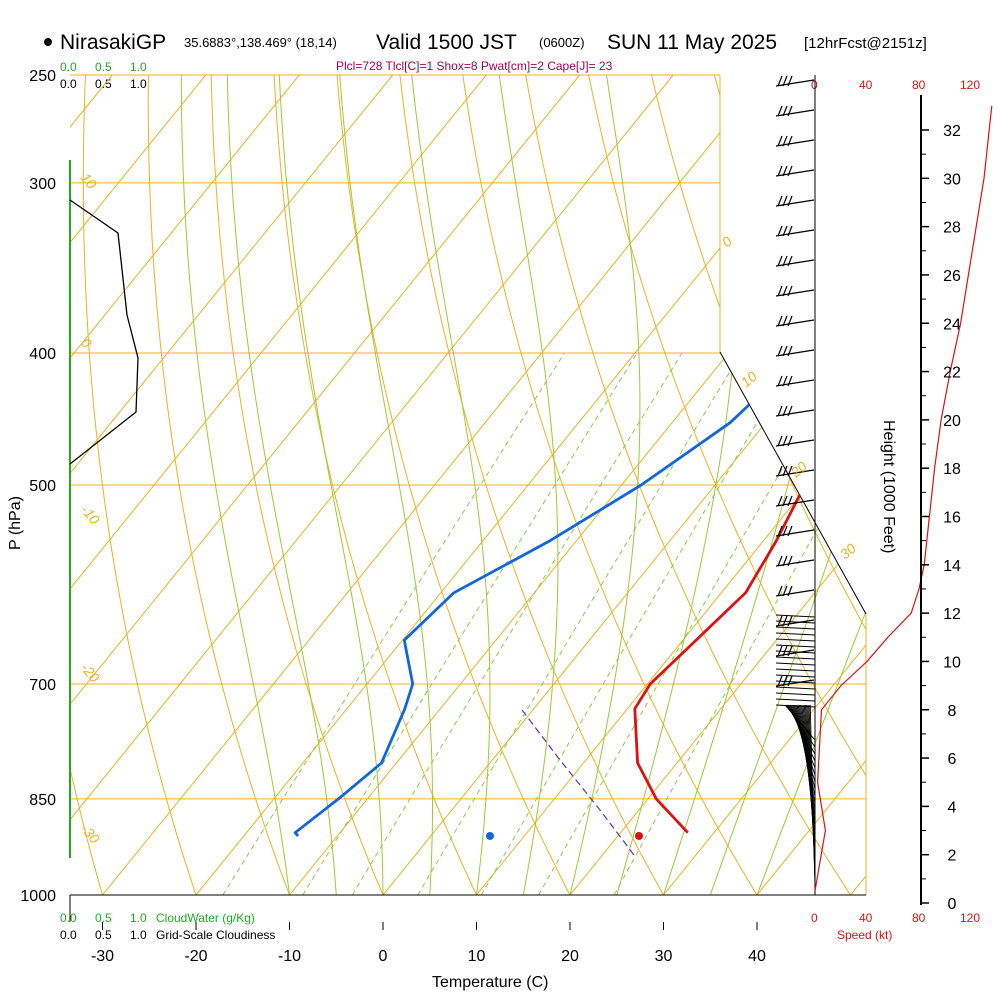  I want to click on height-tick-28: 28, so click(952, 228).